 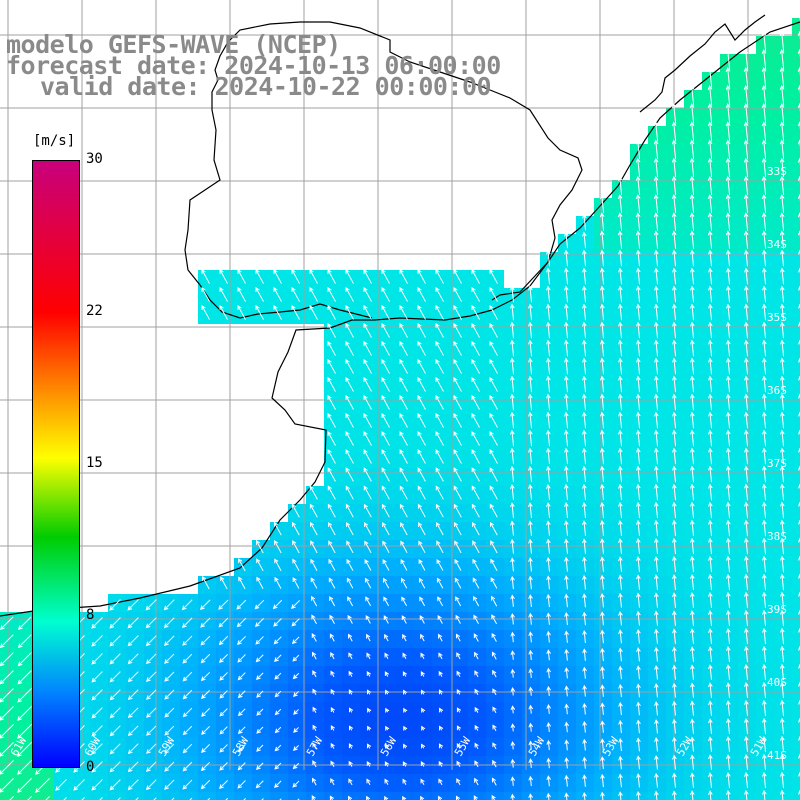 I want to click on colorbar-tick-22: 22, so click(x=94, y=311).